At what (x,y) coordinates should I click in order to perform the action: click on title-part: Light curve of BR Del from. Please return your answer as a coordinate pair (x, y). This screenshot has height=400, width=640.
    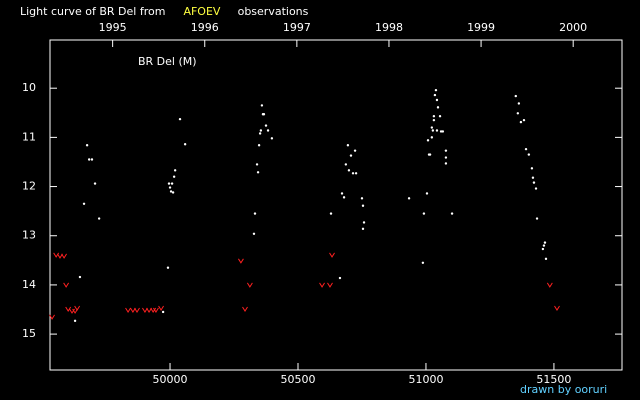
    Looking at the image, I should click on (92, 11).